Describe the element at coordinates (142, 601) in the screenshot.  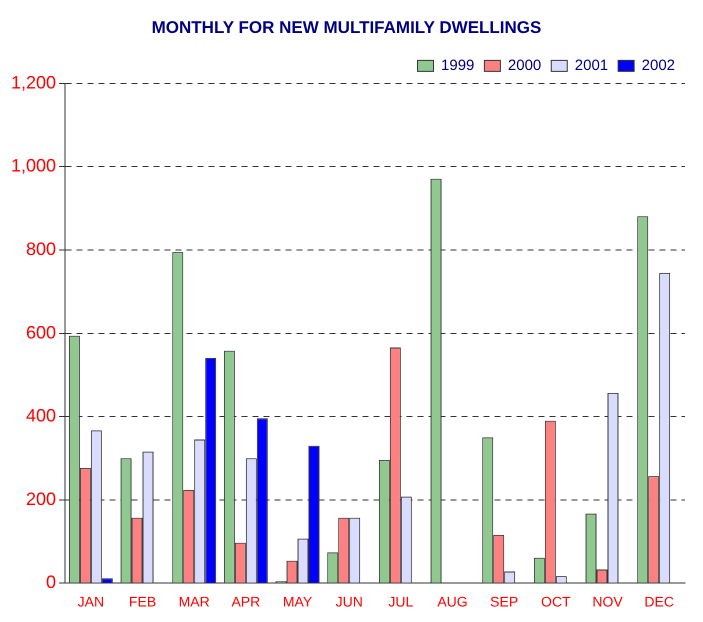
I see `x-tick-label: FEB` at that location.